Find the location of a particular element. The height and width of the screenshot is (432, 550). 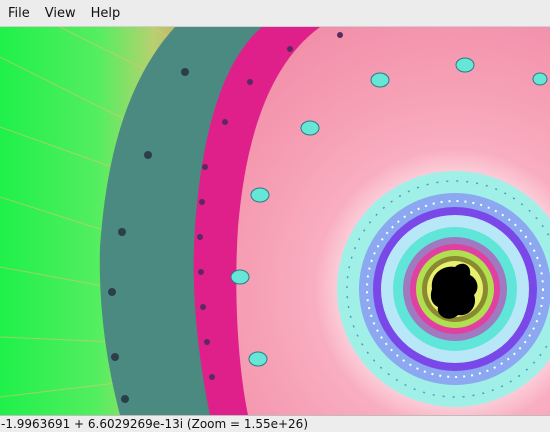

menu-bar: File View Help is located at coordinates (275, 13).